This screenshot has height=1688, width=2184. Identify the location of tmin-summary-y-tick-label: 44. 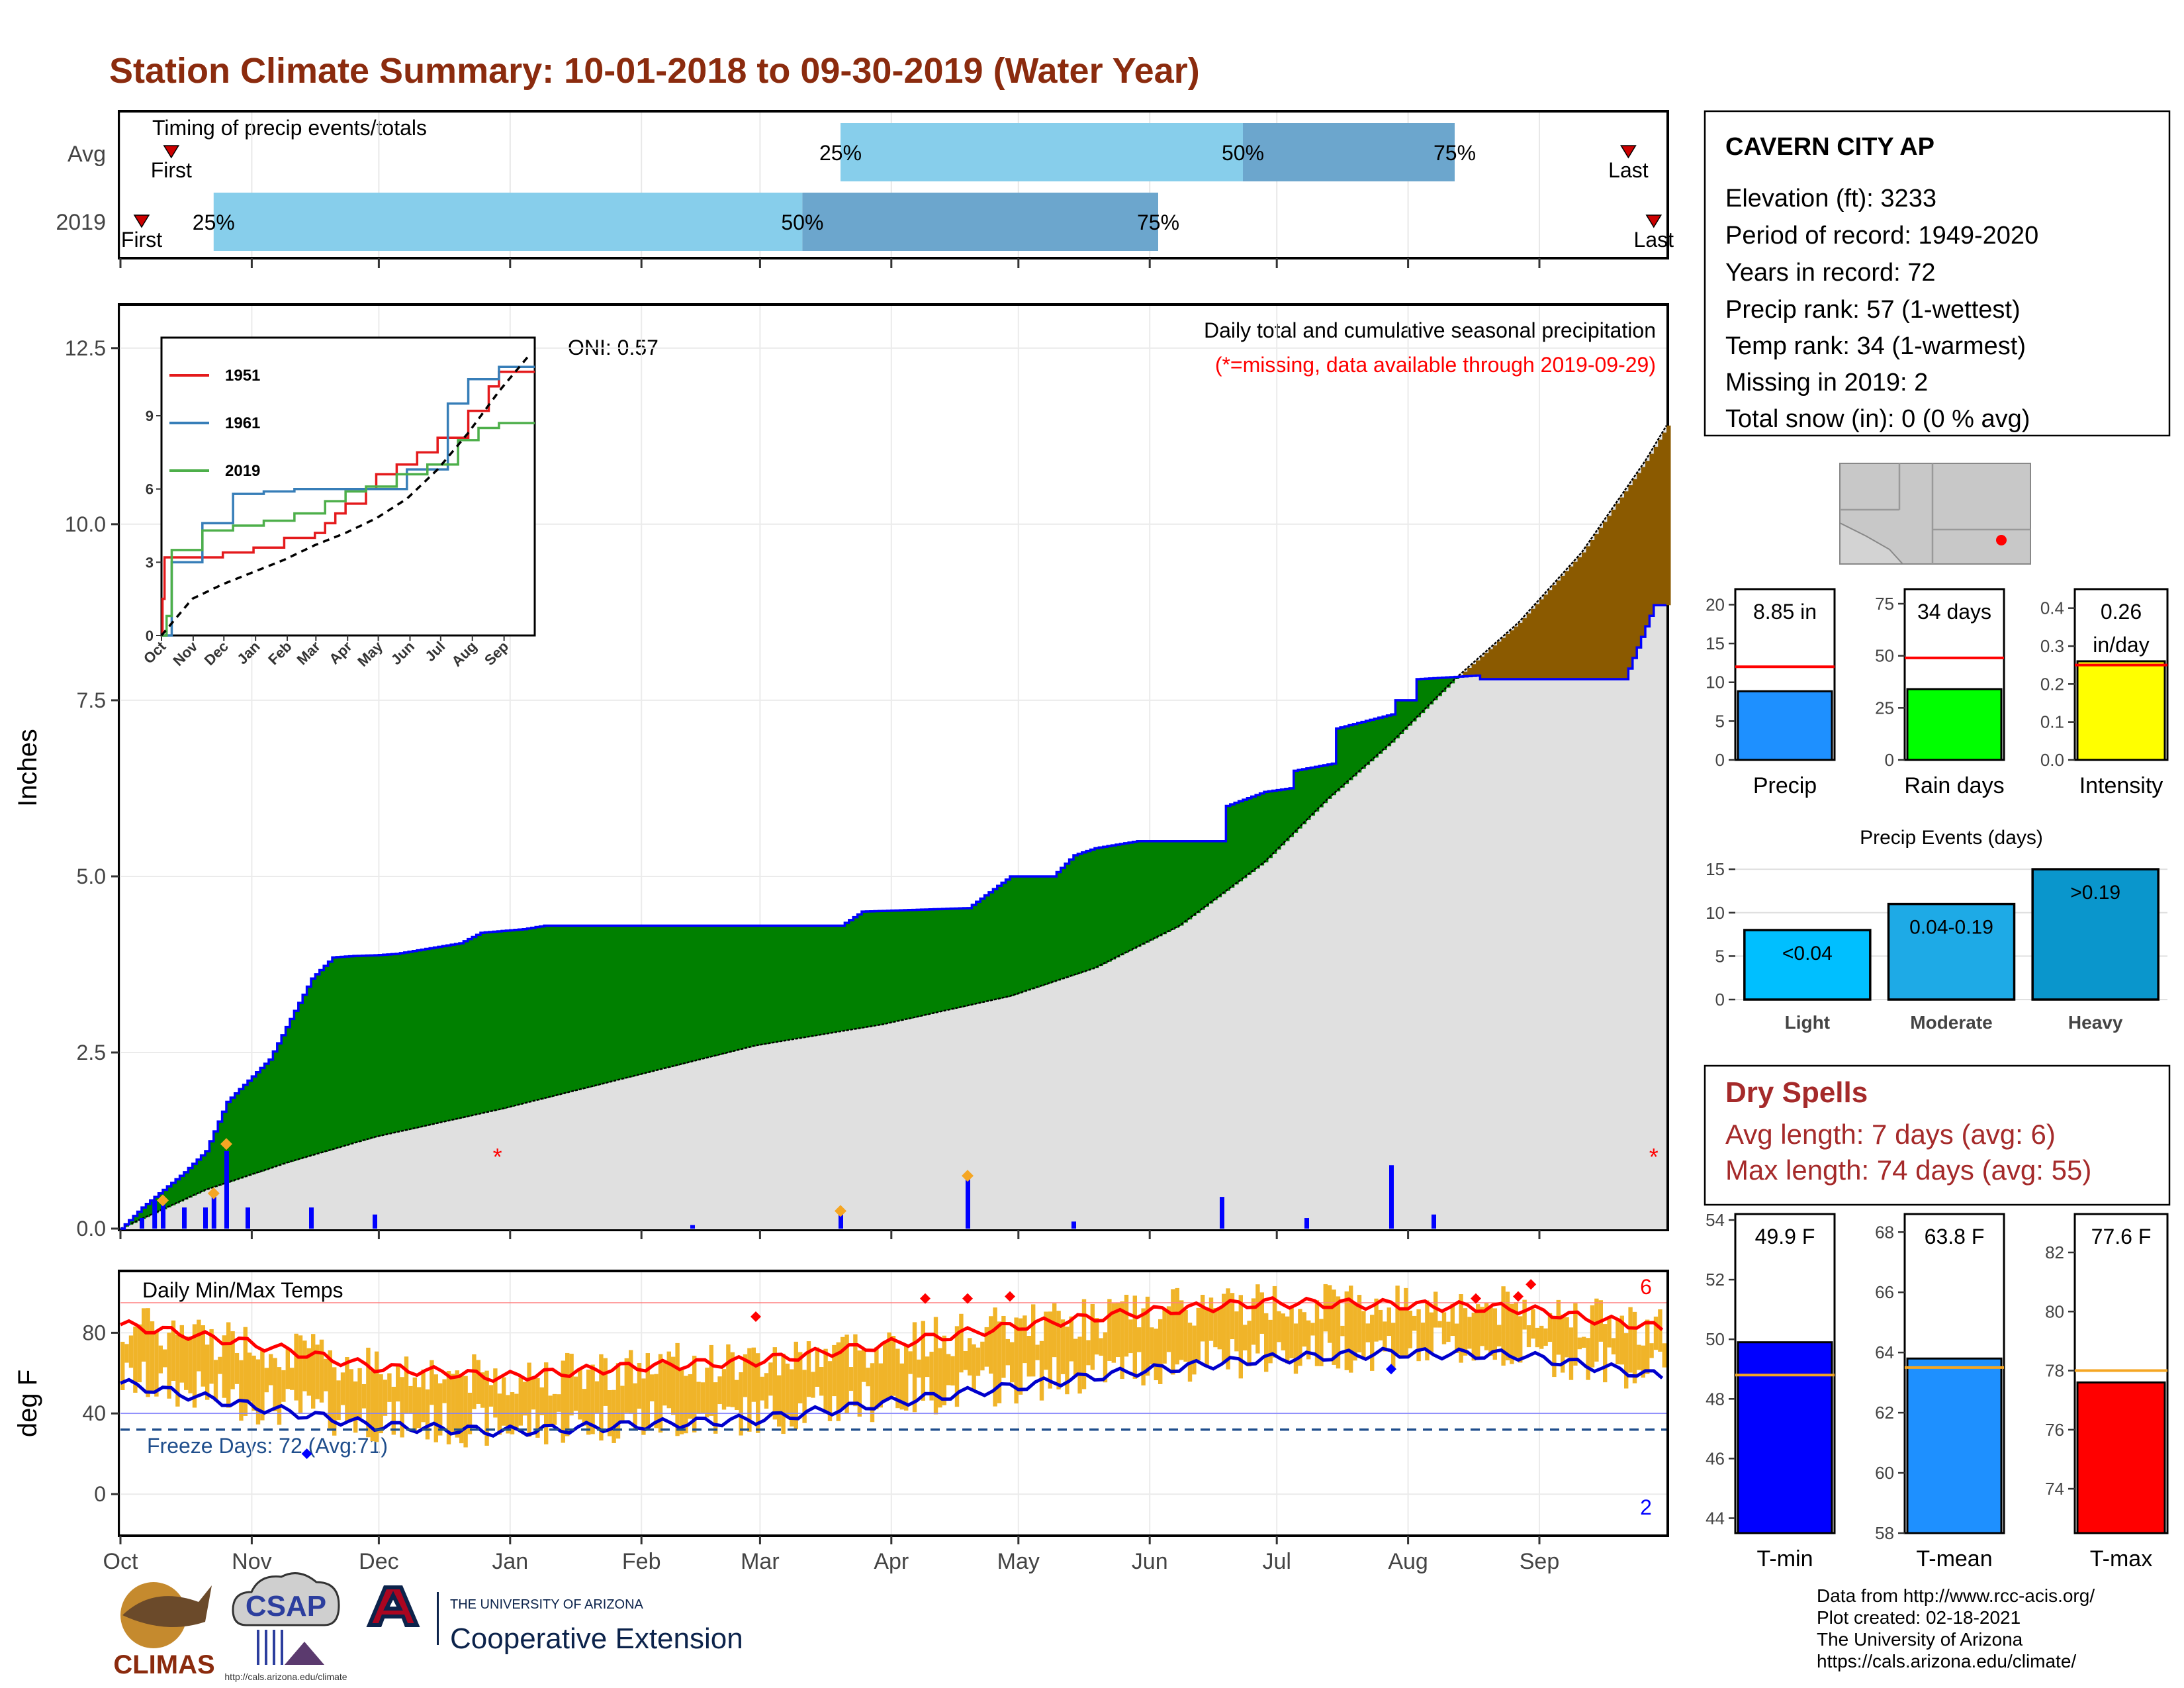
(1715, 1518).